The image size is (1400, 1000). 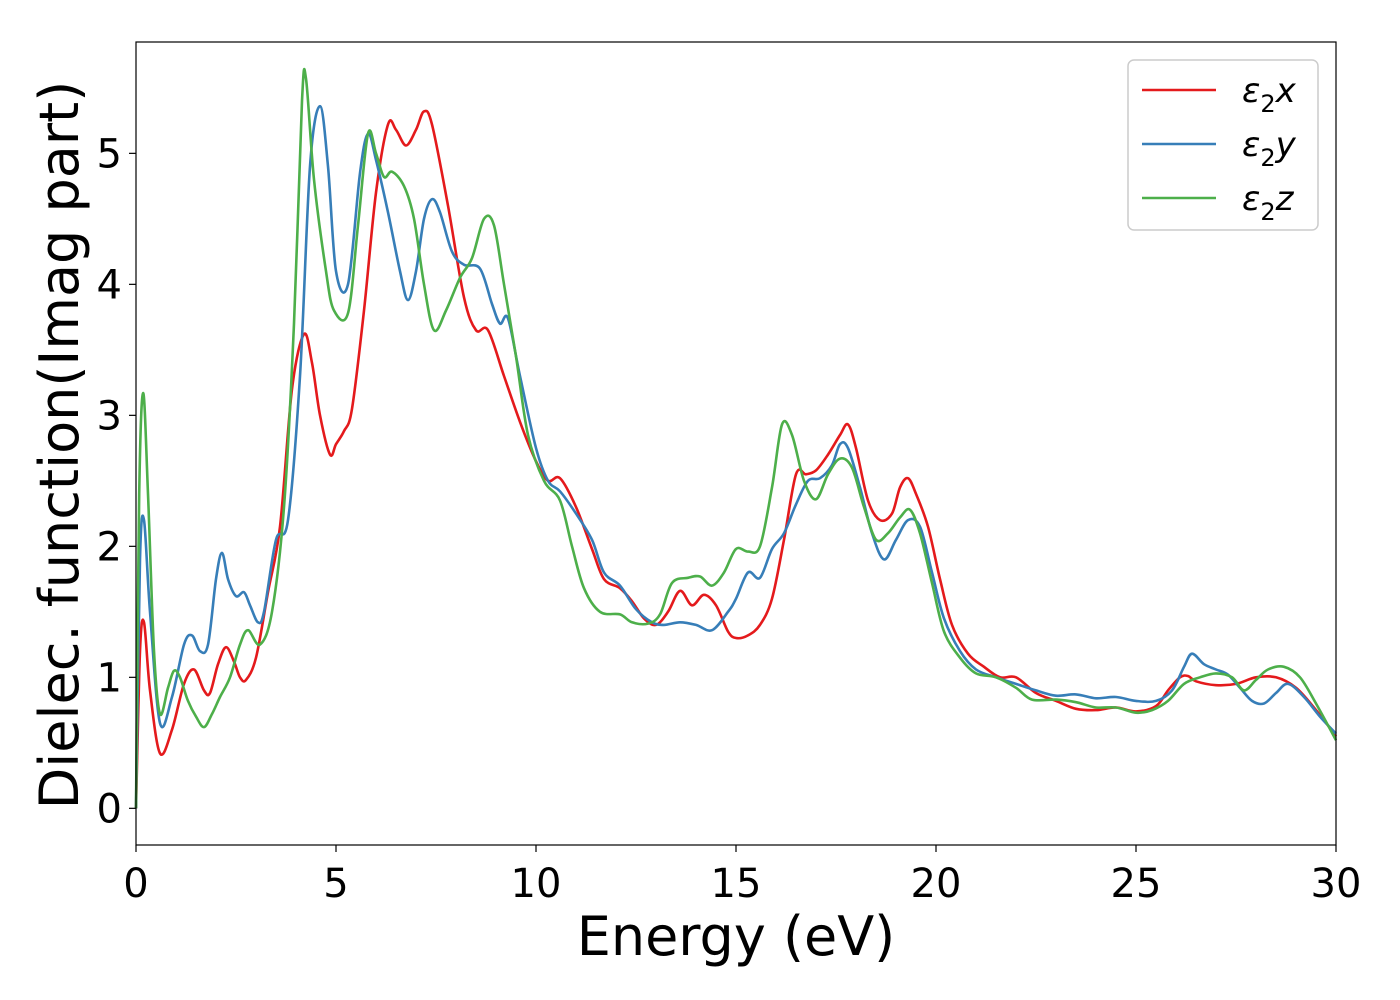 I want to click on legend-component: y, so click(x=1286, y=145).